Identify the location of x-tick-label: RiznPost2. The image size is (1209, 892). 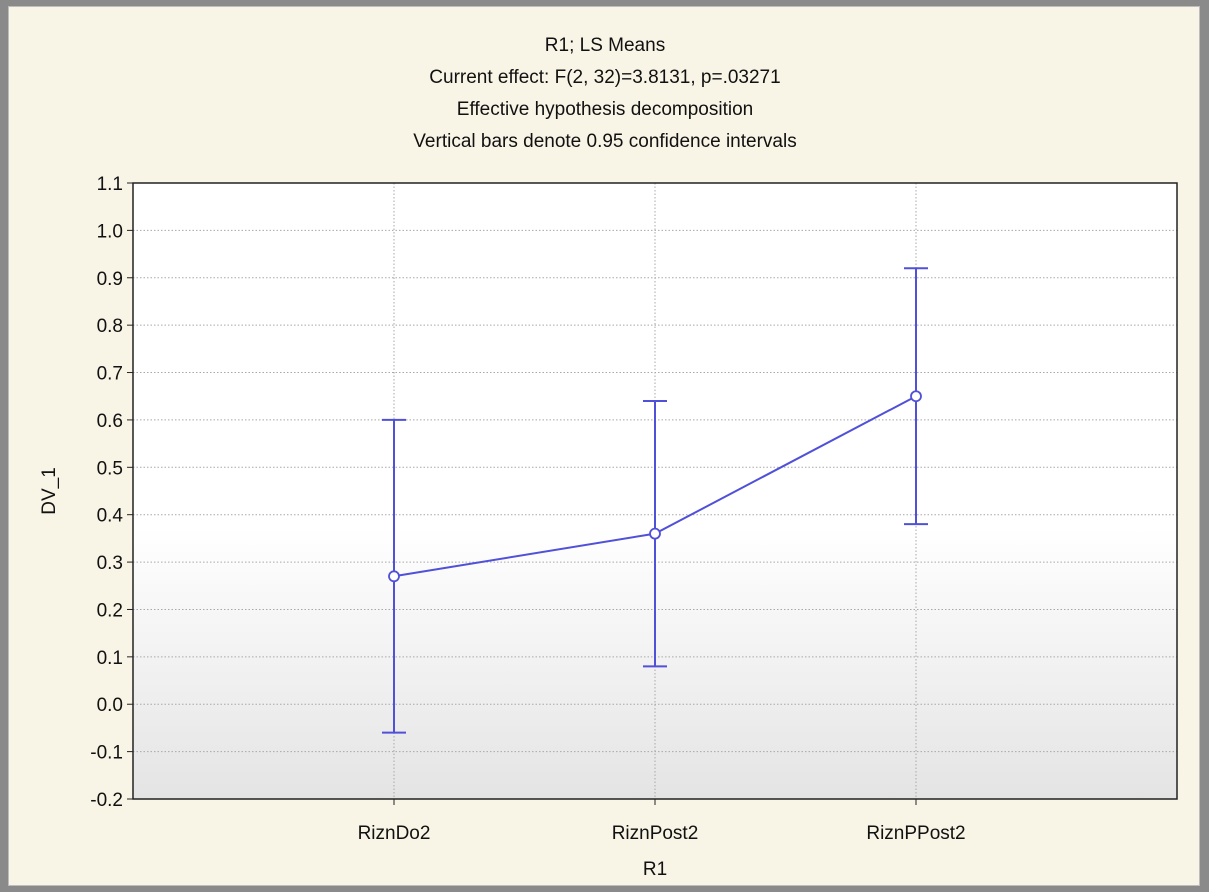
(655, 833).